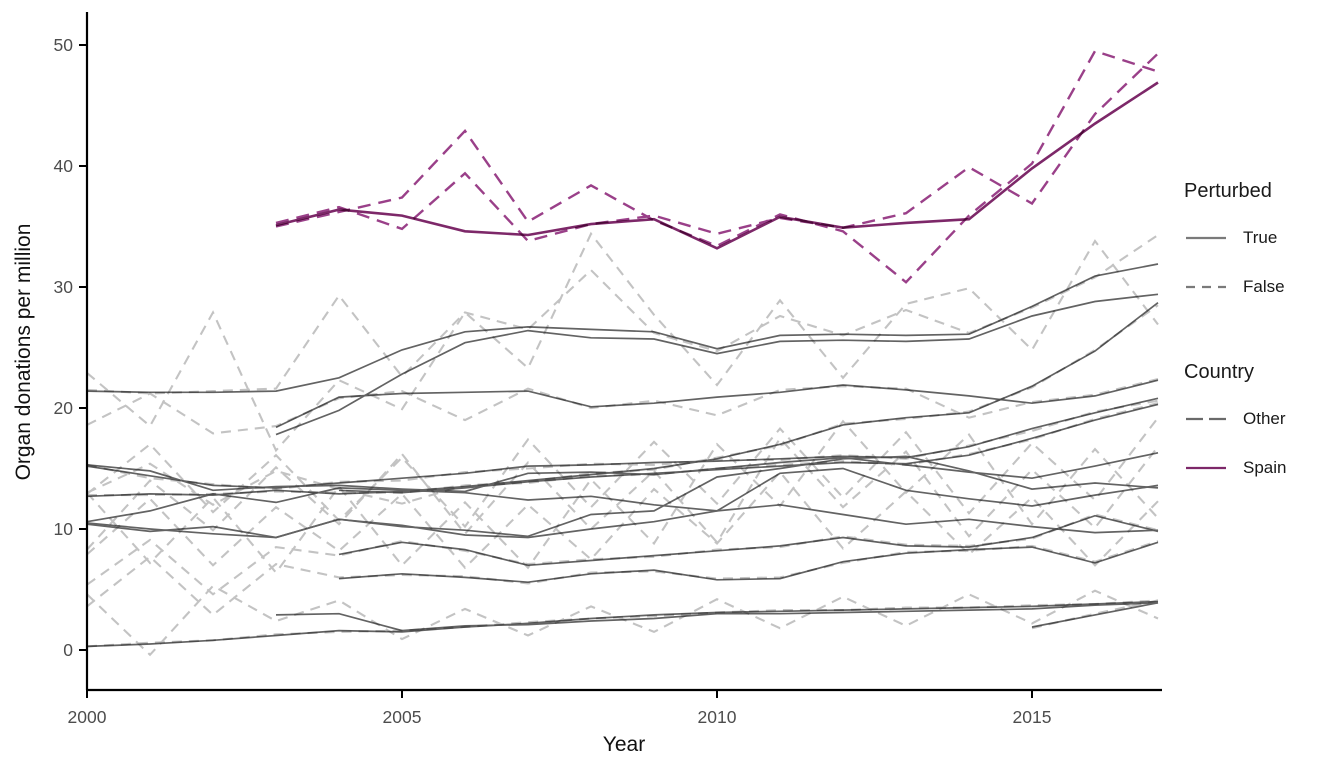 The image size is (1344, 768). Describe the element at coordinates (748, 540) in the screenshot. I see `series-other-k-perturbed` at that location.